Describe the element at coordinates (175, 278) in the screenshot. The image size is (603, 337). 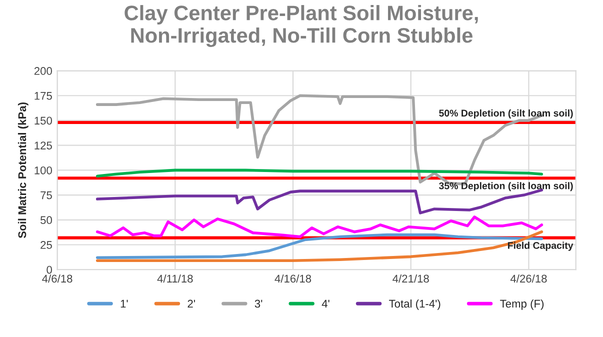
I see `x-tick-label: 4/11/18` at that location.